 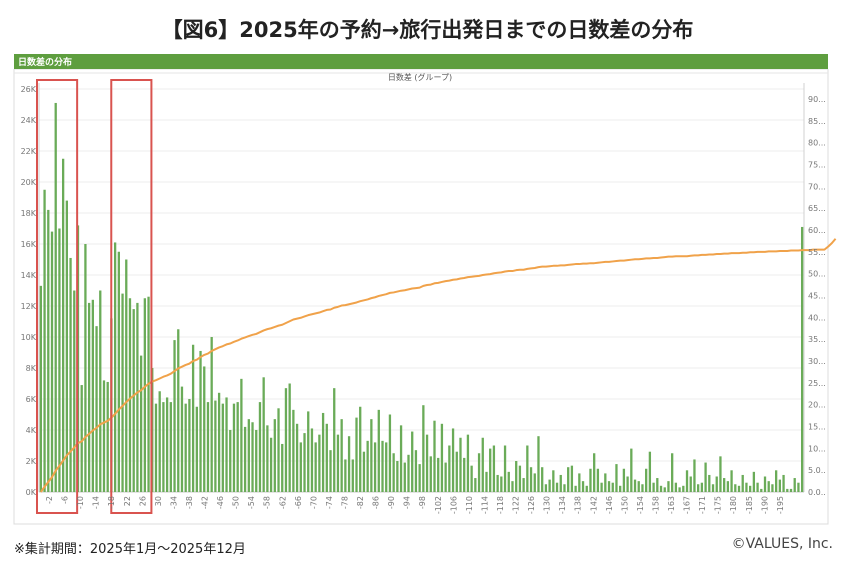 What do you see at coordinates (391, 502) in the screenshot?
I see `x-tick-label: -90` at bounding box center [391, 502].